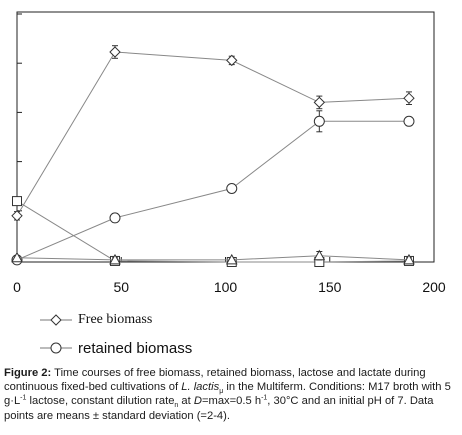  Describe the element at coordinates (17, 287) in the screenshot. I see `x-tick-label: 0` at that location.